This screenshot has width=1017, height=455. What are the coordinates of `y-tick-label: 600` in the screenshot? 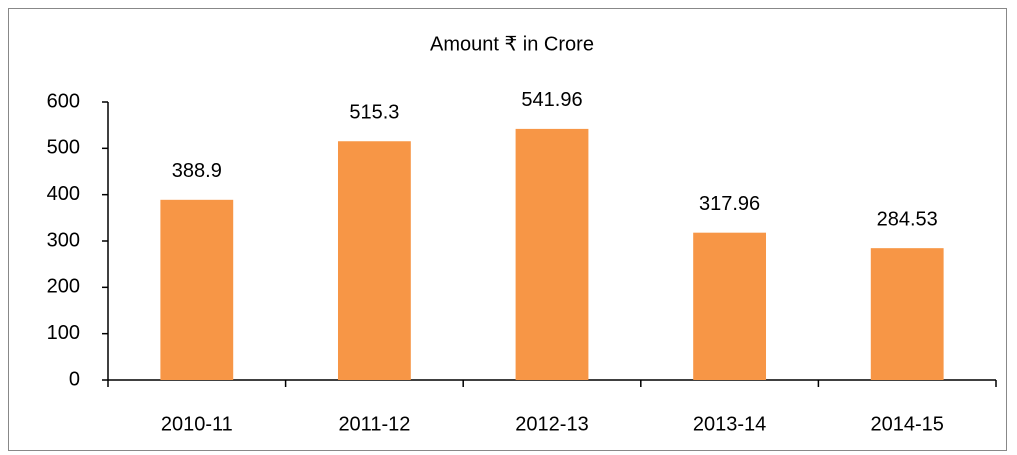 It's located at (63, 101).